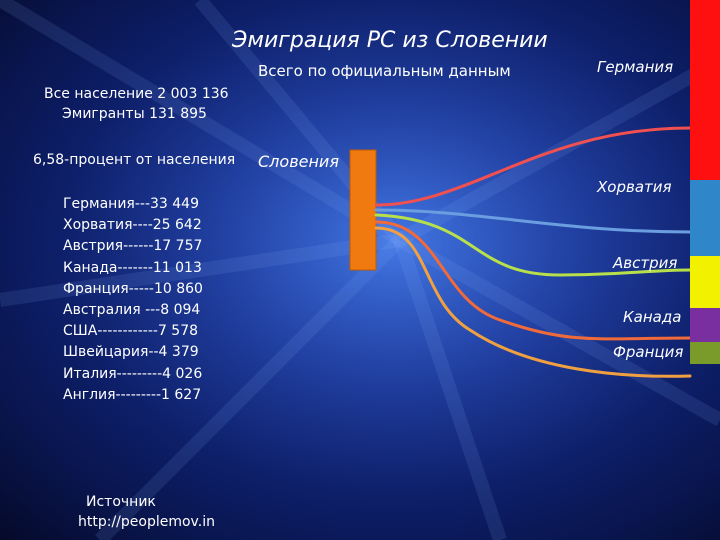  I want to click on emigrants-line: Эмигранты 131 895, so click(134, 114).